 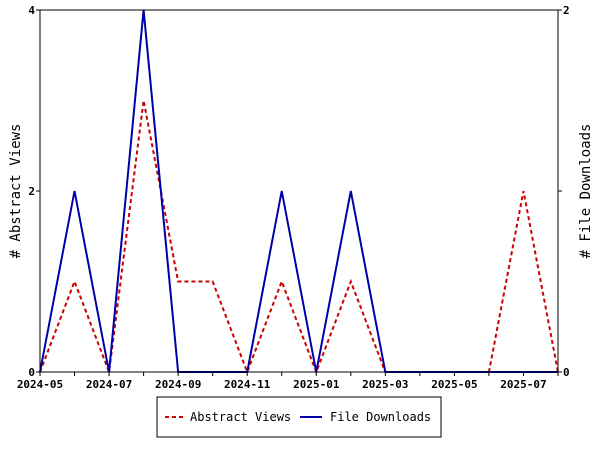 What do you see at coordinates (586, 191) in the screenshot?
I see `y-axis-title-right: # File Downloads` at bounding box center [586, 191].